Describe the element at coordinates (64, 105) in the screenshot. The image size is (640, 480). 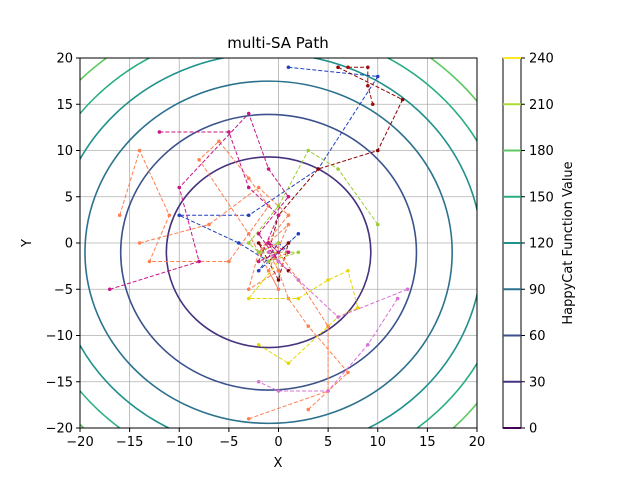
I see `y-tick-label: 15` at that location.